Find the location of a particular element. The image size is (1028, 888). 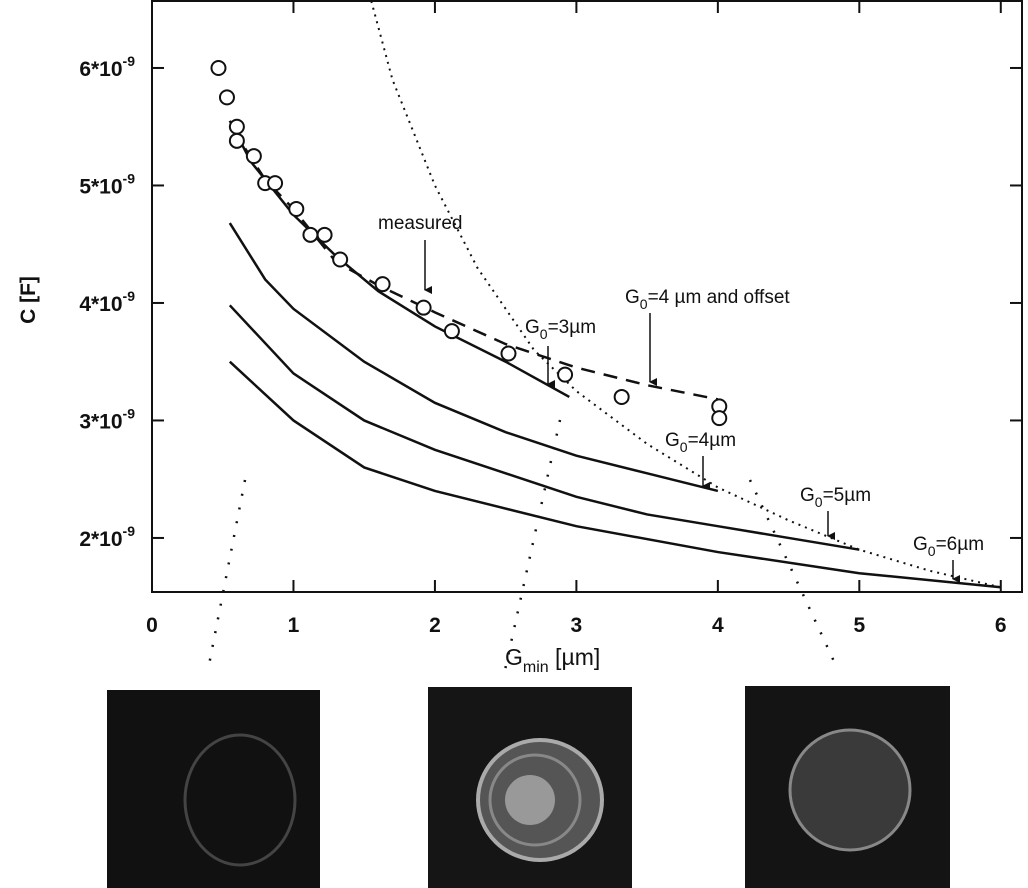

annotation-text: measured is located at coordinates (420, 223).